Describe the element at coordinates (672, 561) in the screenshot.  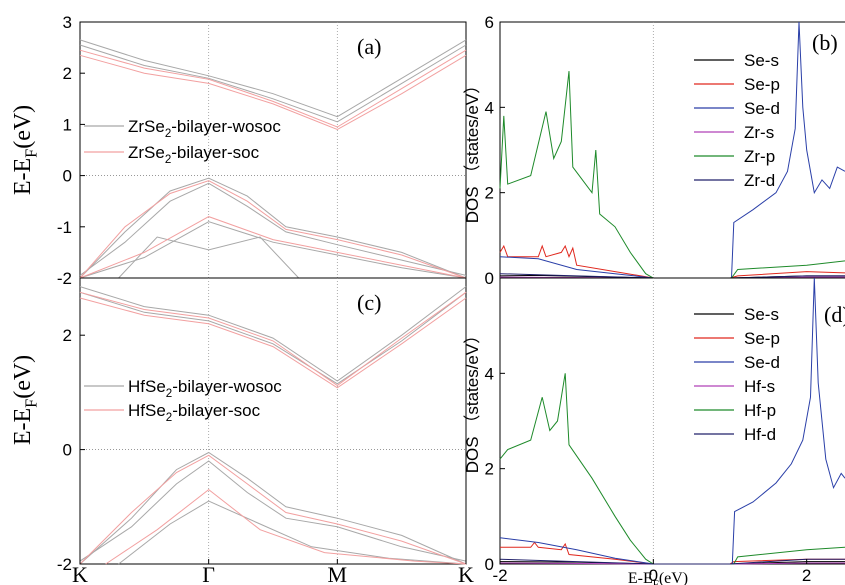
I see `dos-line-Hf-d` at that location.